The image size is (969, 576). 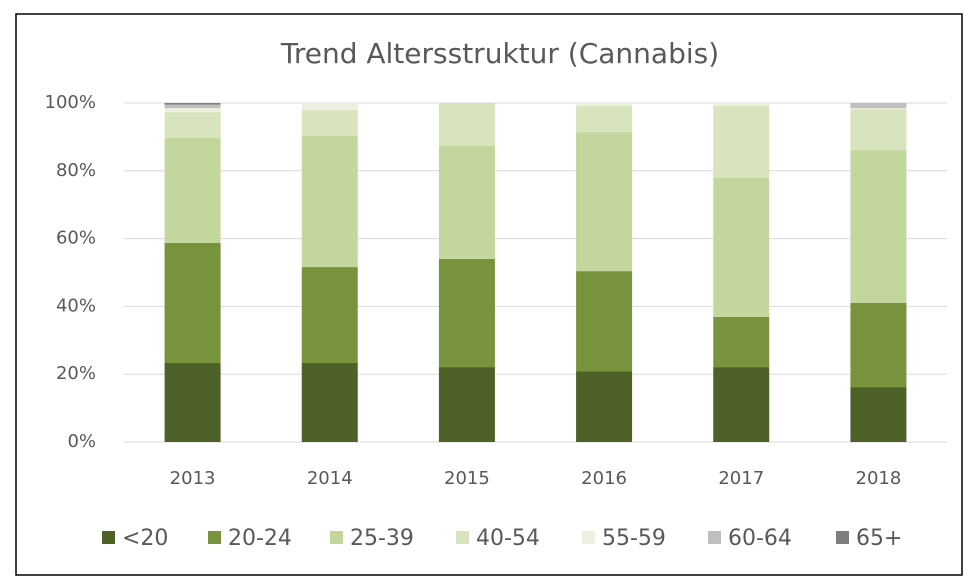 I want to click on x-tick-label: 2018, so click(x=879, y=478).